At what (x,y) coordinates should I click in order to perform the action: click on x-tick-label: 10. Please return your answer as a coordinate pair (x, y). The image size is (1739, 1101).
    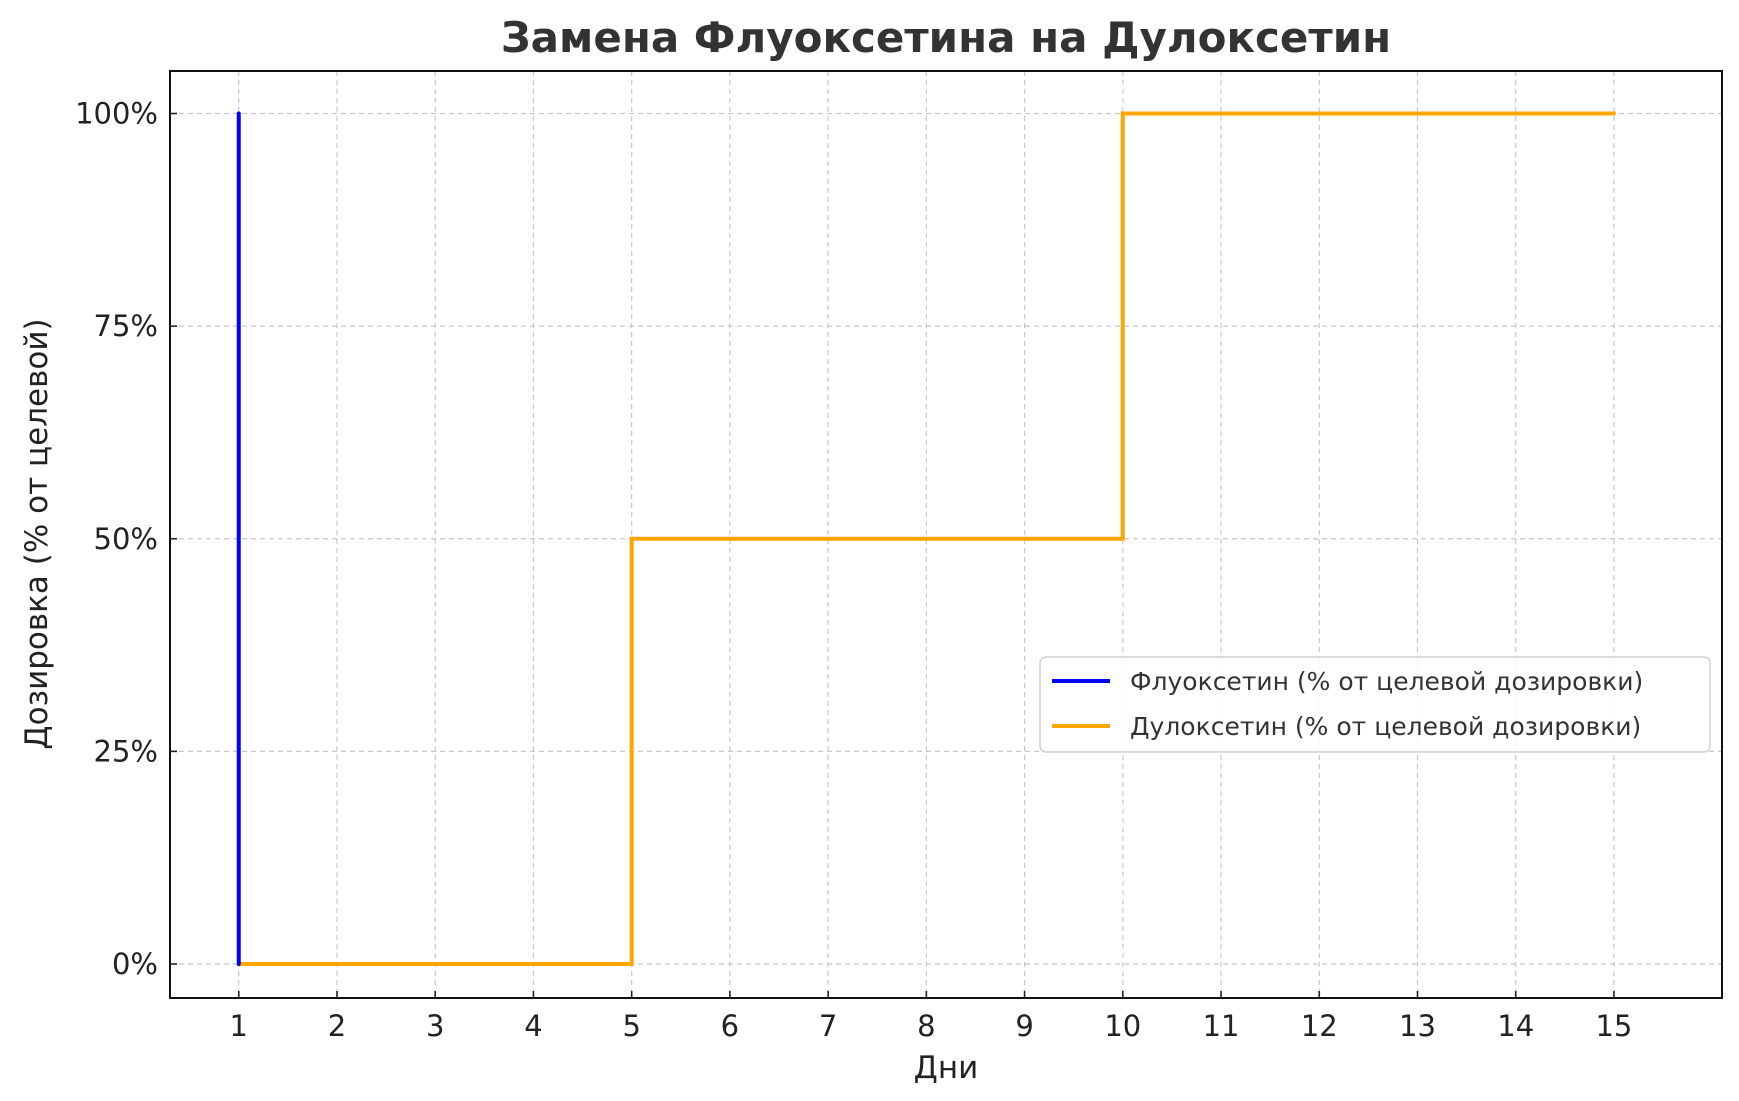
    Looking at the image, I should click on (1122, 1026).